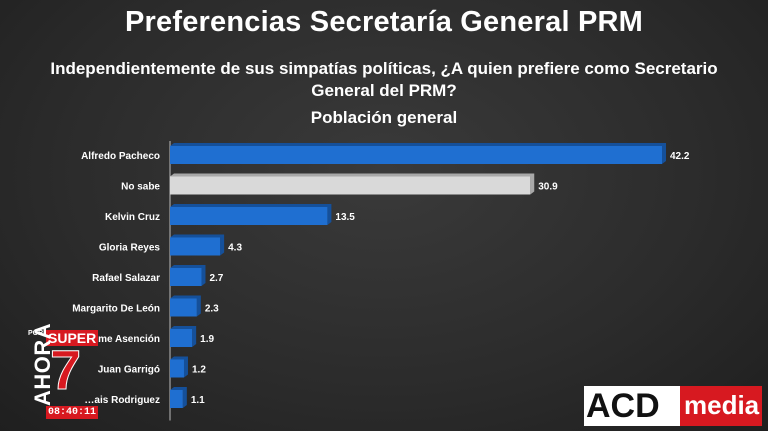 This screenshot has height=431, width=768. What do you see at coordinates (126, 278) in the screenshot?
I see `category-label: Rafael Salazar` at bounding box center [126, 278].